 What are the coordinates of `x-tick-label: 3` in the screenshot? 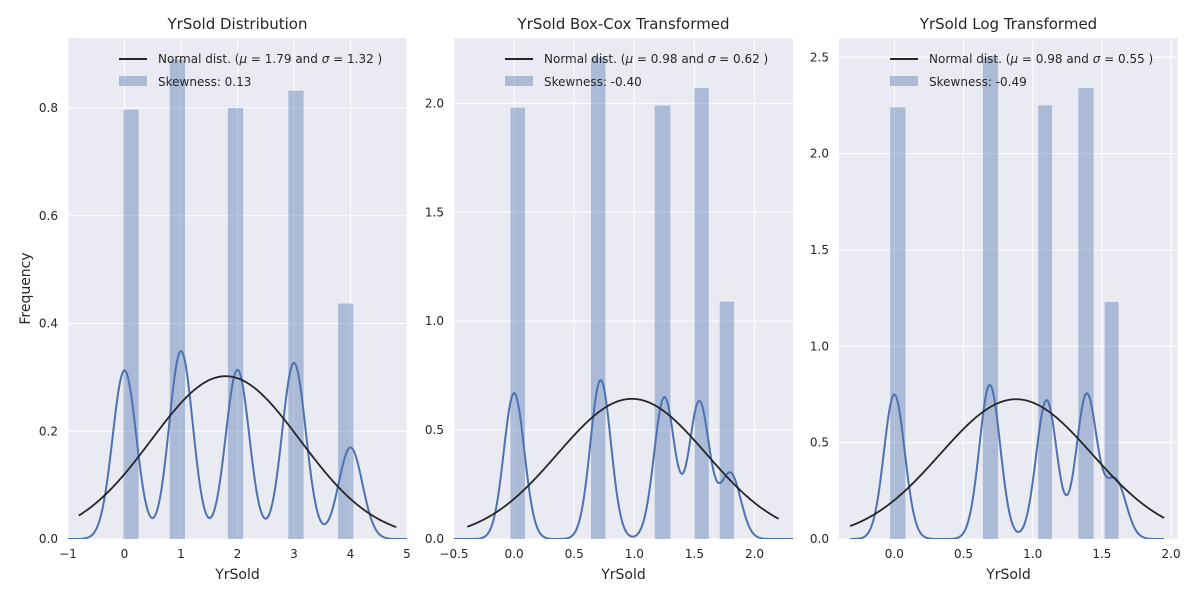 It's located at (294, 554).